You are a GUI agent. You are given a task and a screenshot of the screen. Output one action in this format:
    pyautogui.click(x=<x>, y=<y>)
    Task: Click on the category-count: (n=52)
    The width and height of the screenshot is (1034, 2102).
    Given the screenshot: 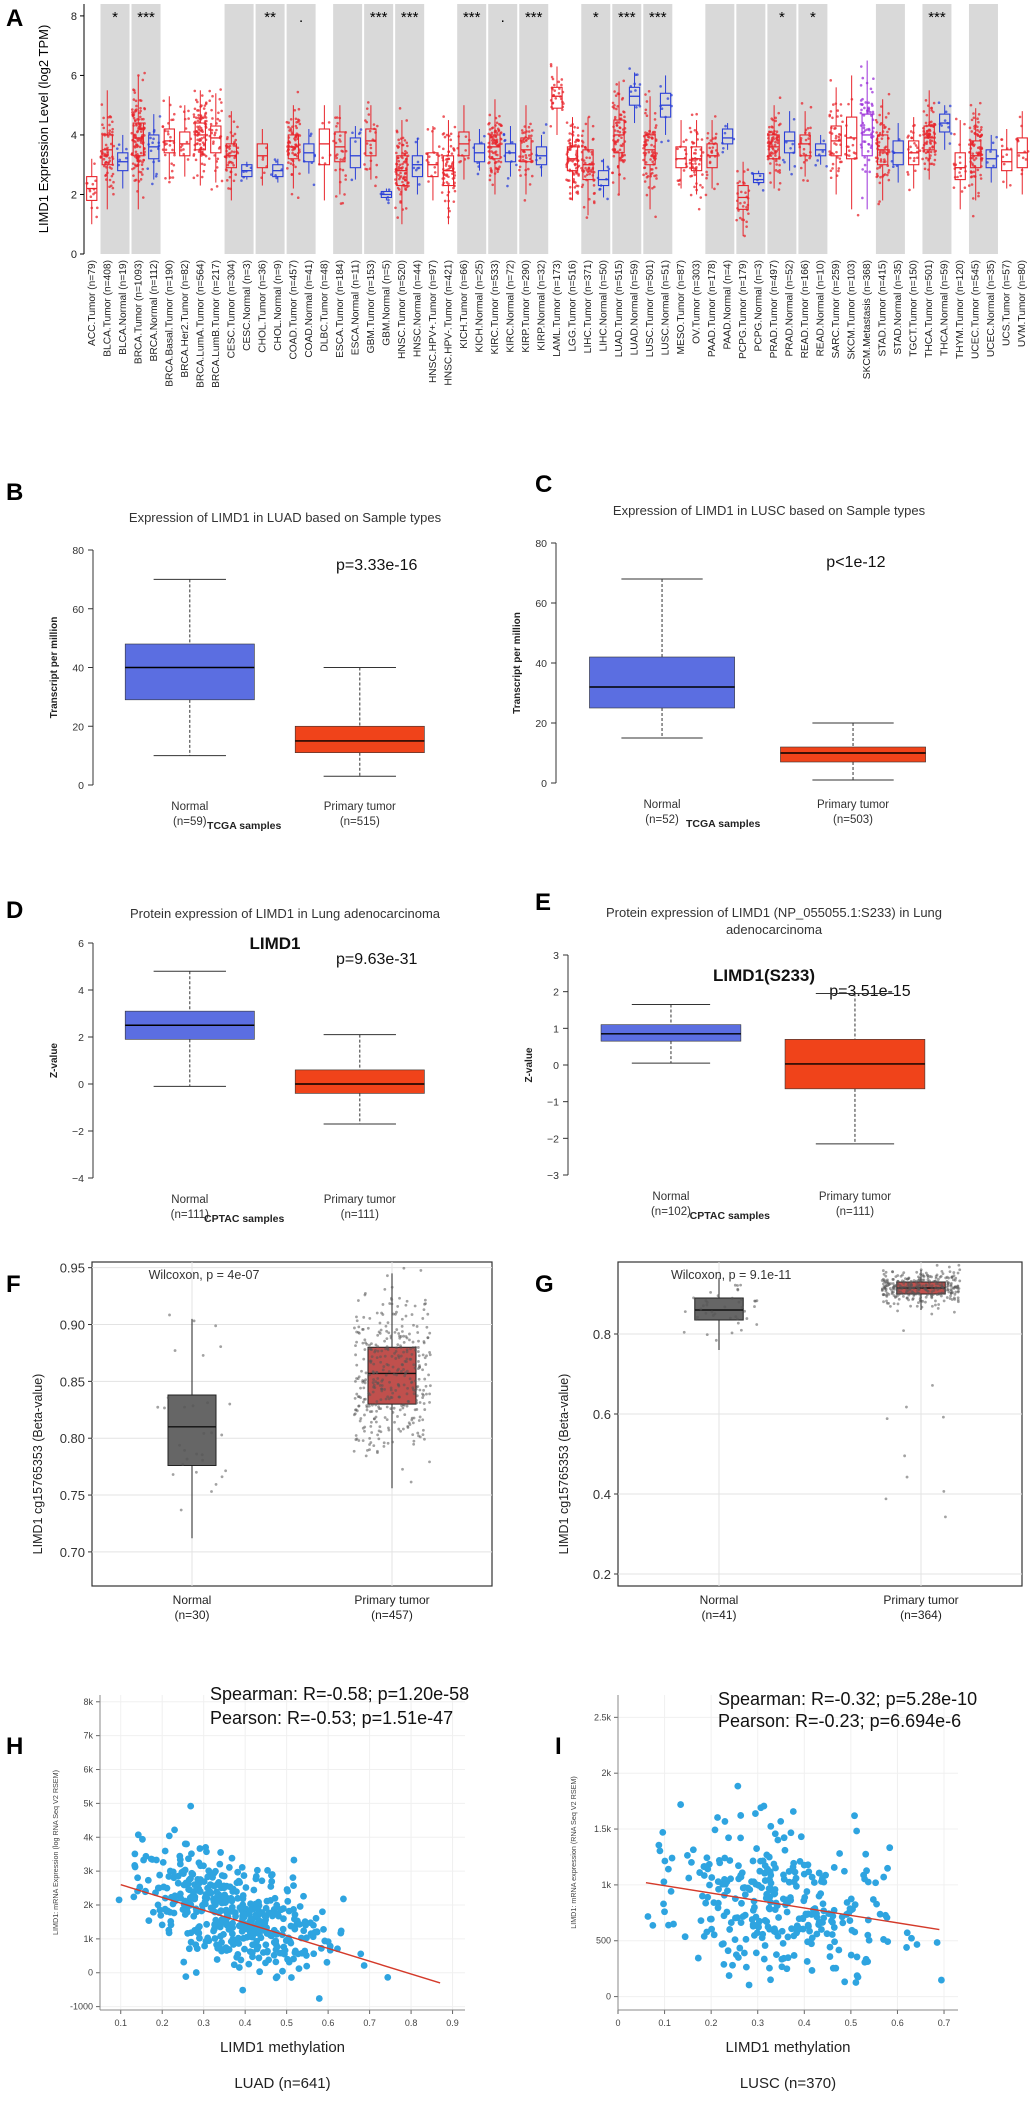 What is the action you would take?
    pyautogui.click(x=662, y=820)
    